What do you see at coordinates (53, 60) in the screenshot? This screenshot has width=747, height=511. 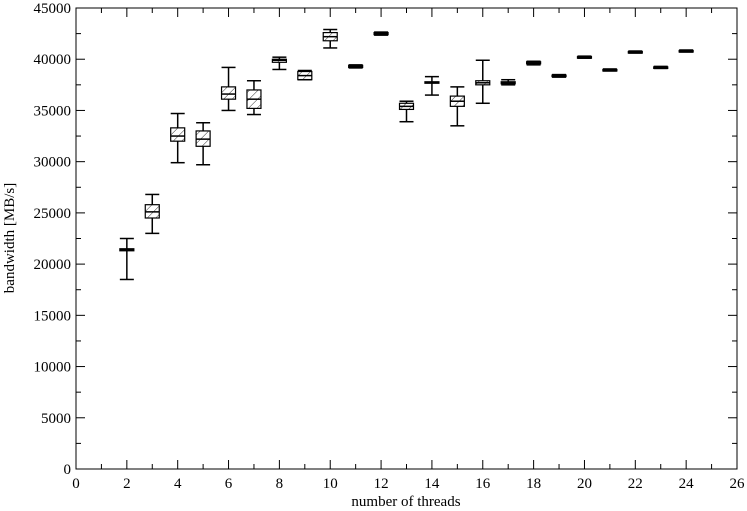 I see `y-tick-label: 40000` at bounding box center [53, 60].